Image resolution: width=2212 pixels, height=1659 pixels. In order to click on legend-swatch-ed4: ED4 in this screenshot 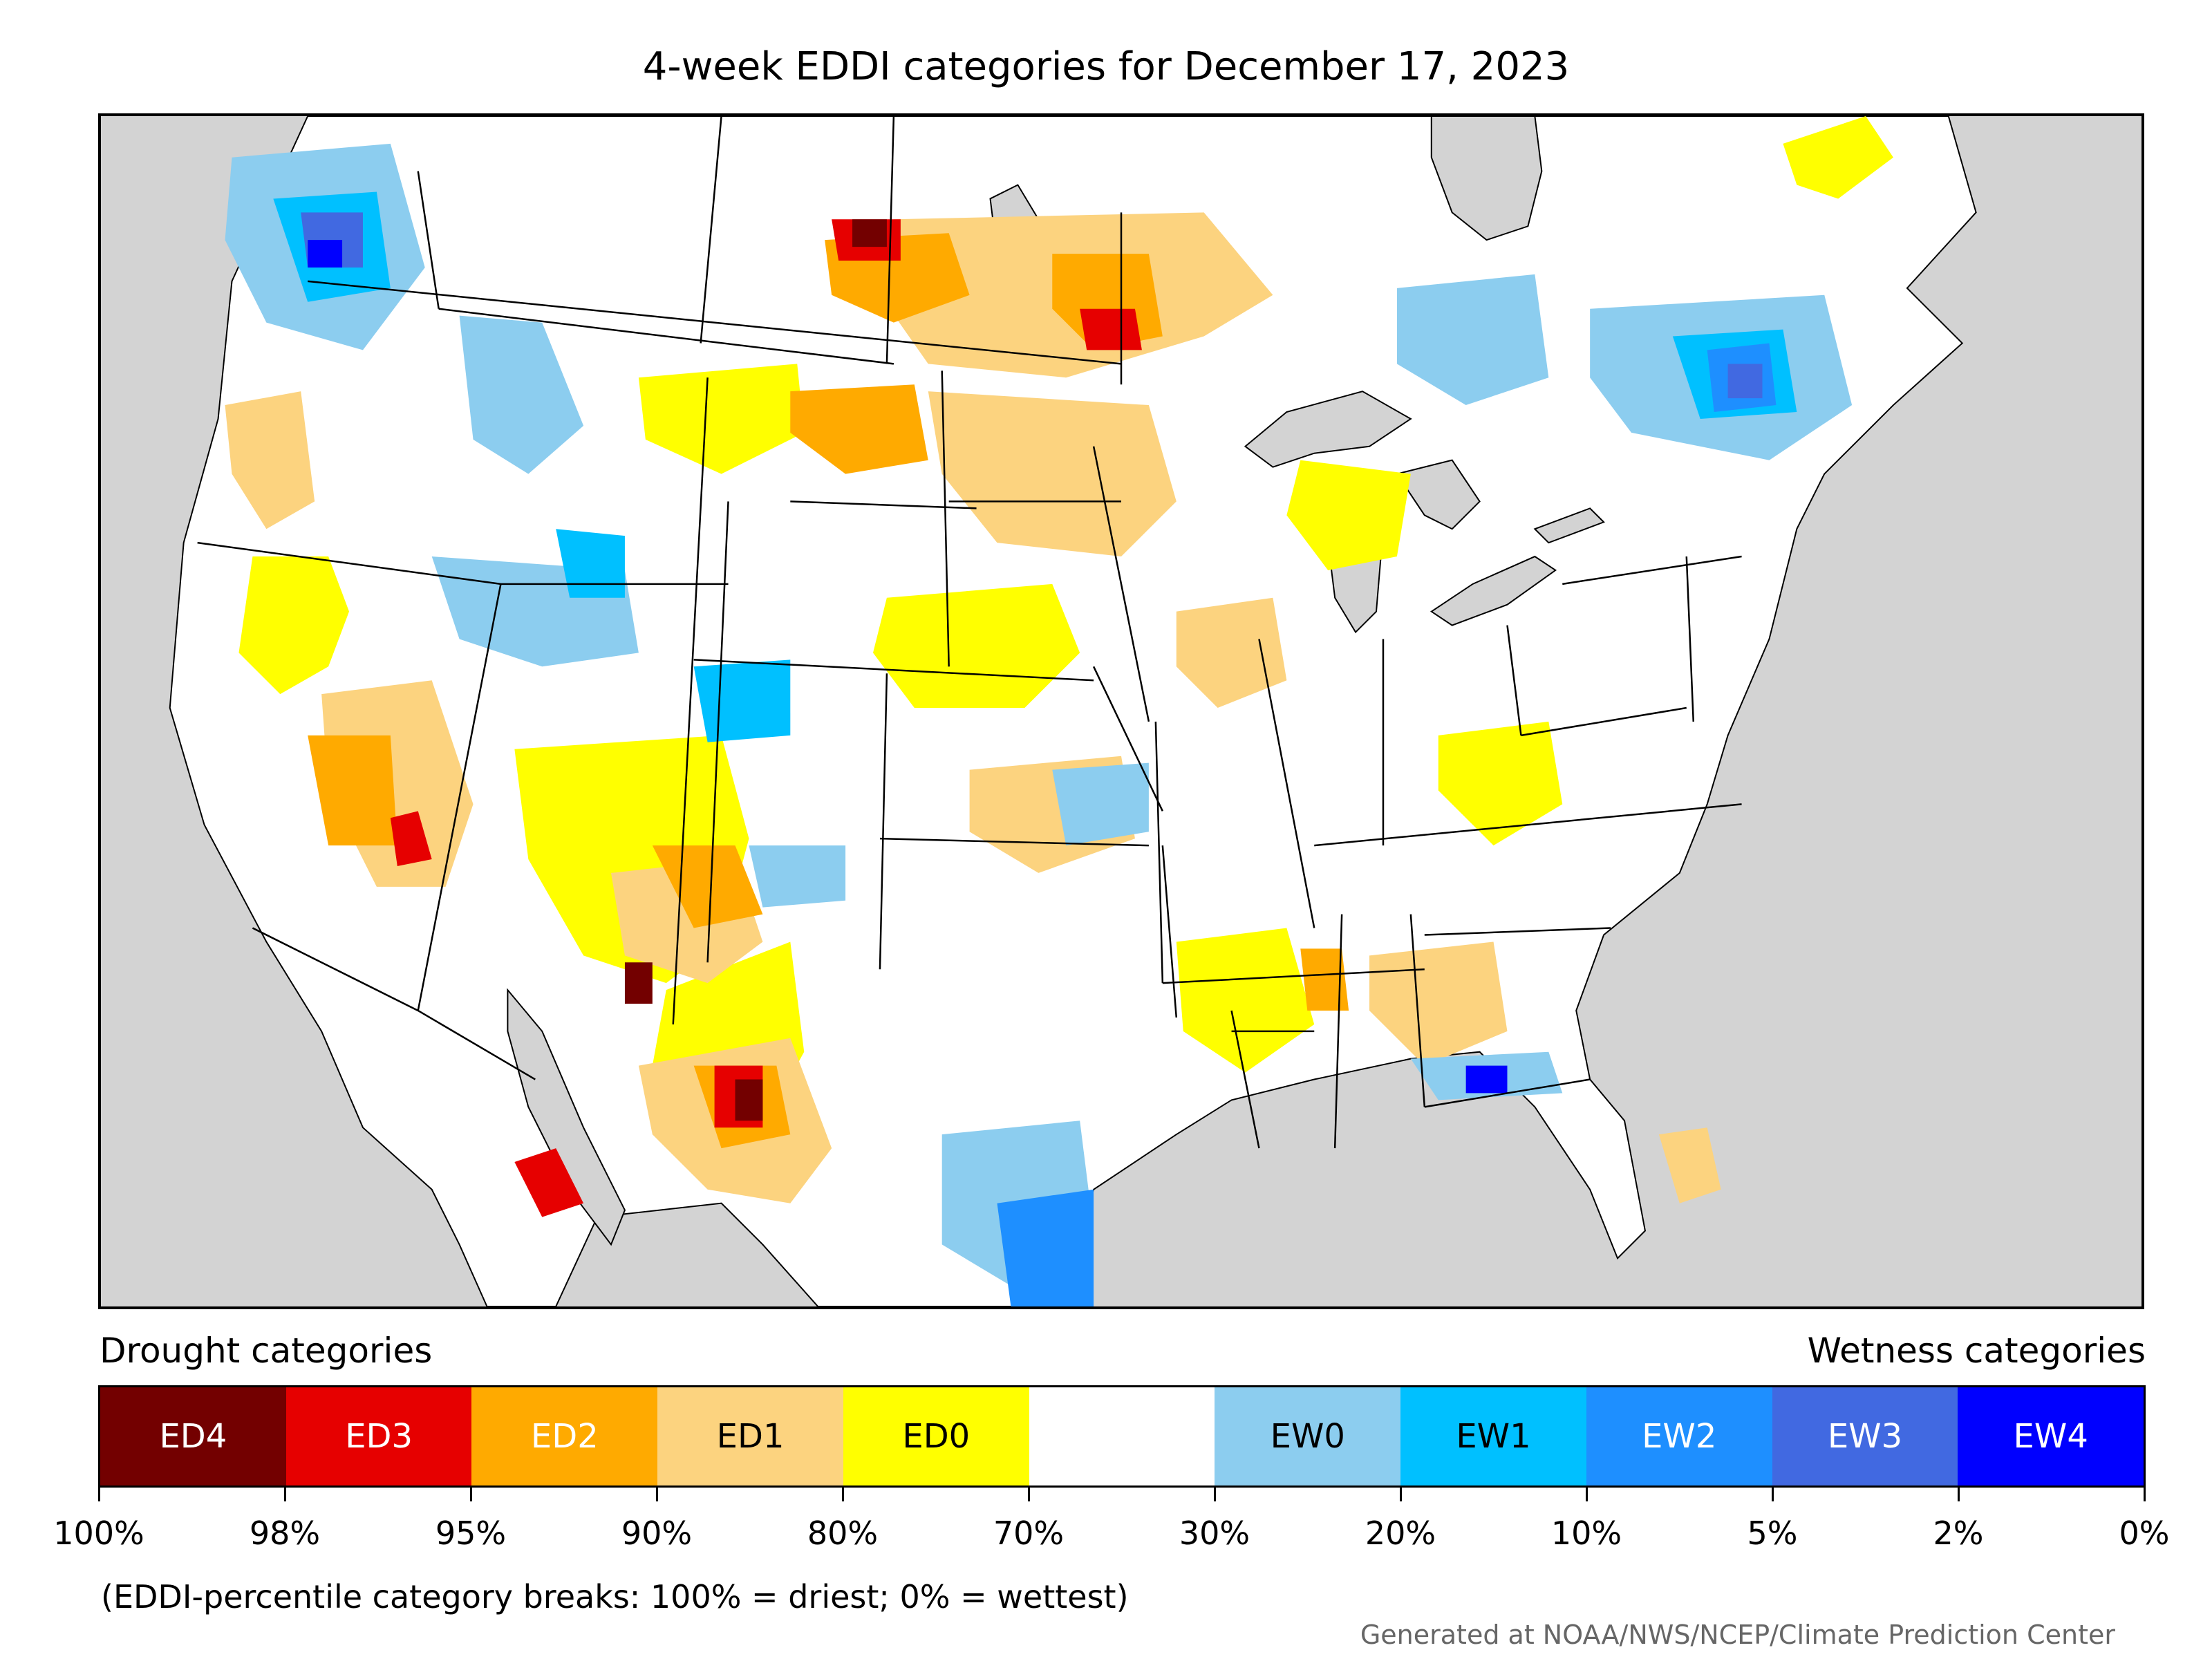, I will do `click(193, 1436)`.